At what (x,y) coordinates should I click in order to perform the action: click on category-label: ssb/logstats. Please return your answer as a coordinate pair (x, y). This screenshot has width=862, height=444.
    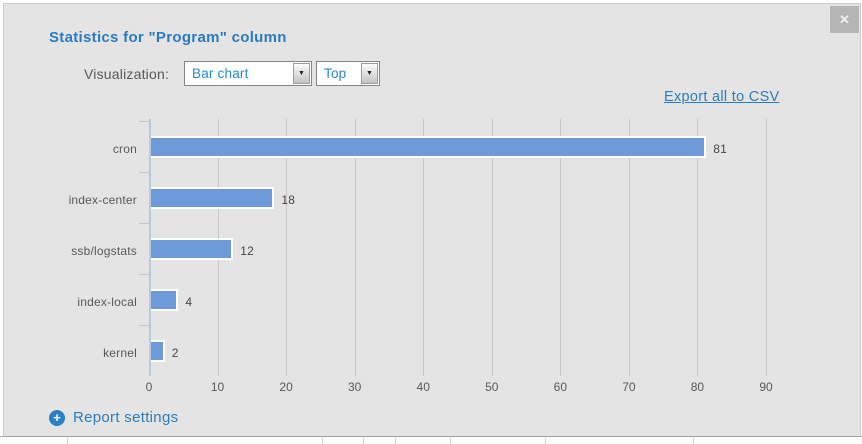
    Looking at the image, I should click on (104, 251).